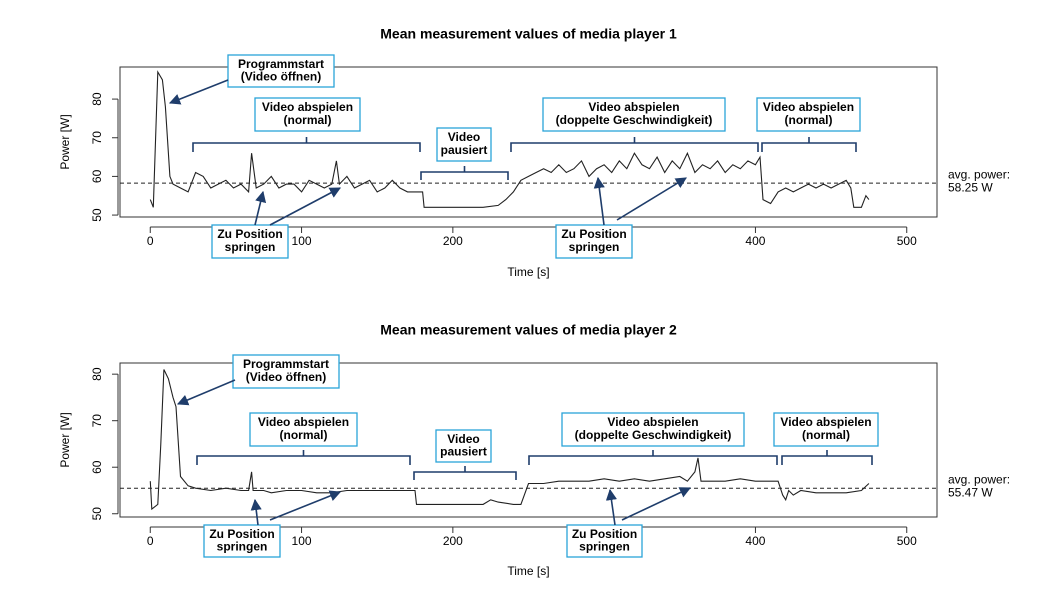 This screenshot has height=595, width=1058. Describe the element at coordinates (970, 187) in the screenshot. I see `average-value: 58.25 W` at that location.